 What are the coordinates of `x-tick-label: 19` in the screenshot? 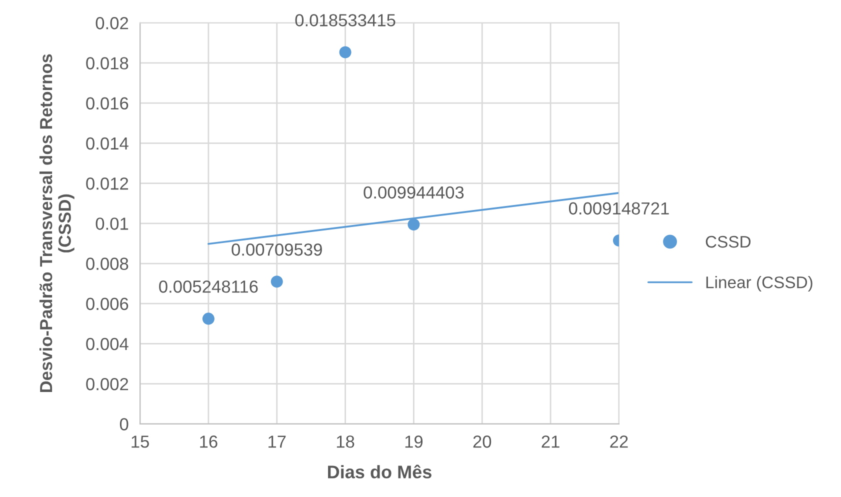 It's located at (414, 442).